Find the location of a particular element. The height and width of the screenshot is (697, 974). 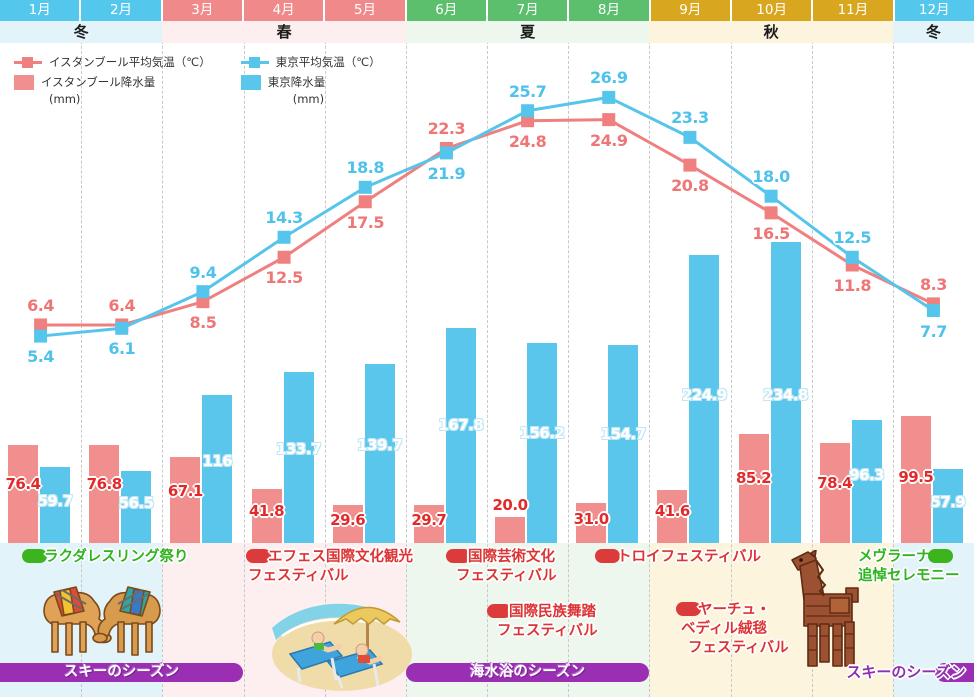

istanbul-precip-value: 67.1 is located at coordinates (185, 491).